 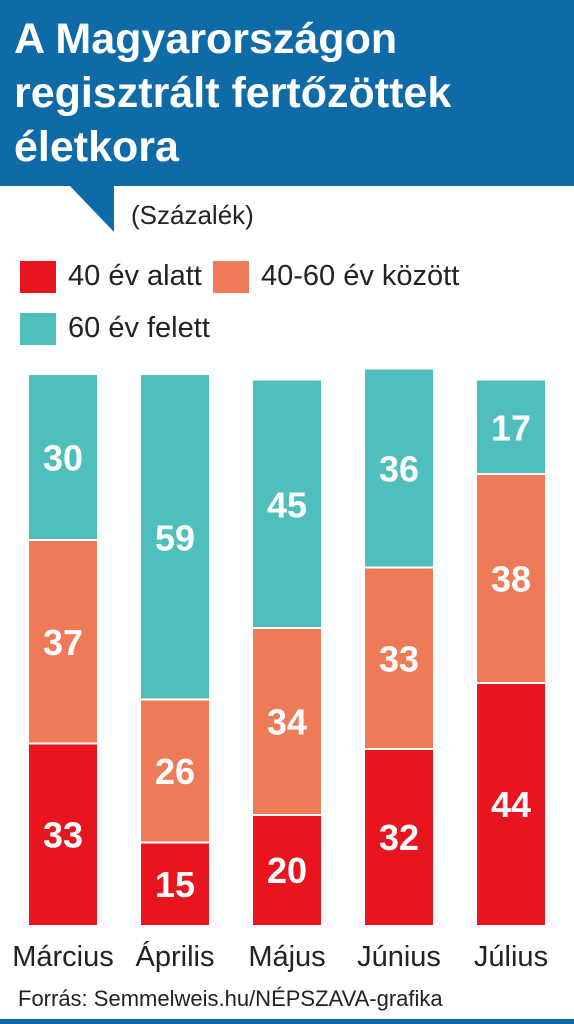 I want to click on data-label-40-60-Június: 33, so click(x=399, y=658).